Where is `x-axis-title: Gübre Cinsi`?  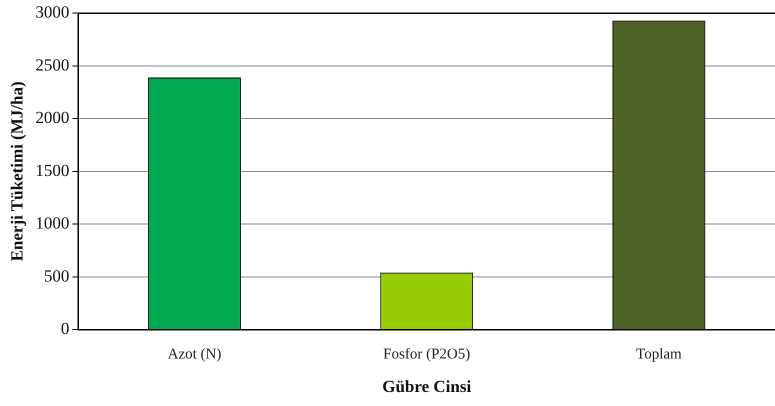
x-axis-title: Gübre Cinsi is located at coordinates (427, 386).